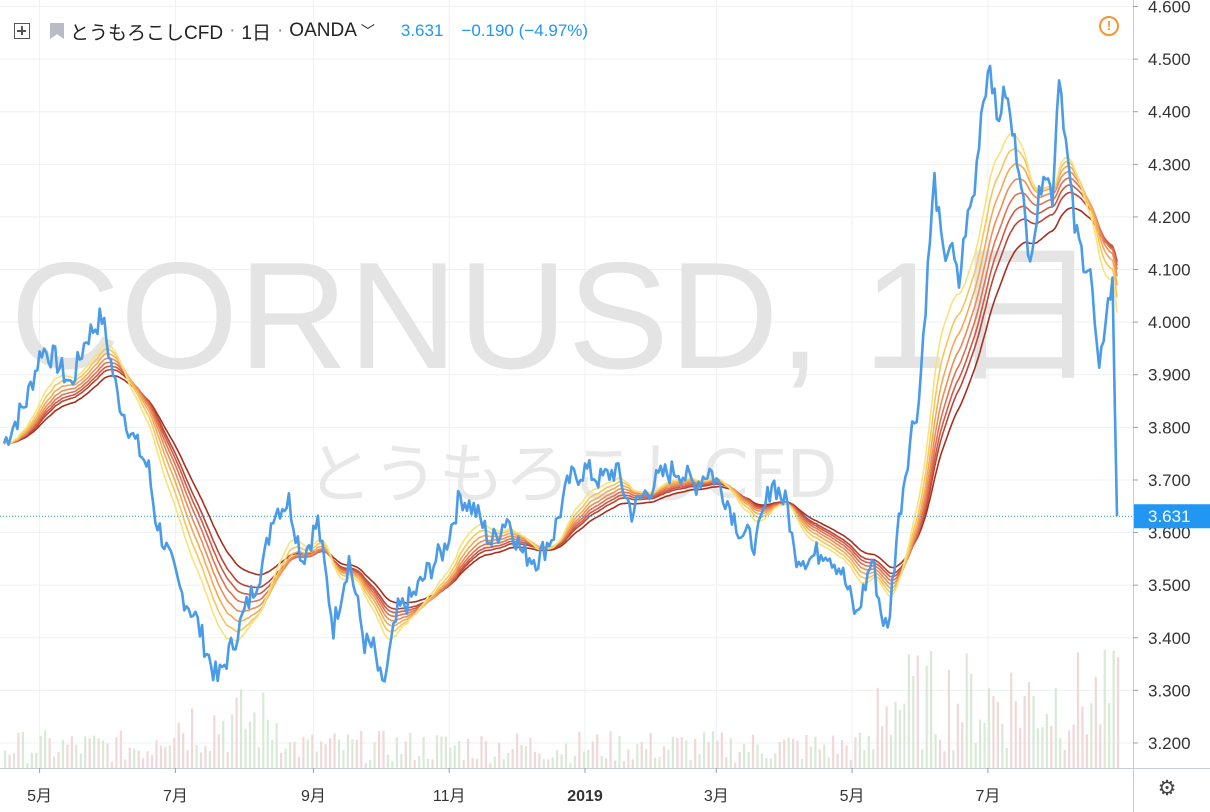  I want to click on alert-icon: !, so click(1109, 26).